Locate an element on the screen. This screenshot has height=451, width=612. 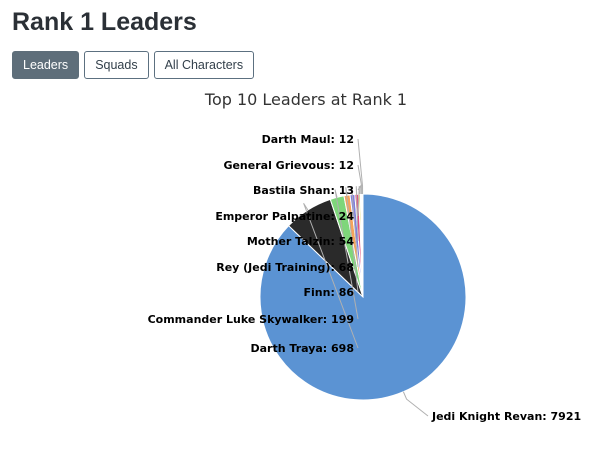
tab-all-characters: All Characters is located at coordinates (204, 65).